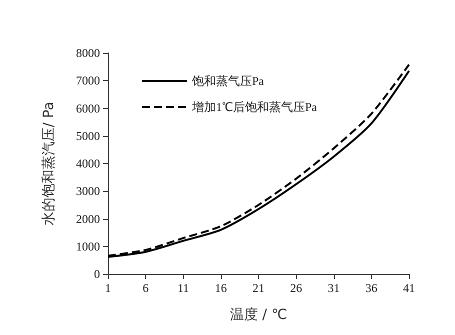 This screenshot has height=335, width=455. I want to click on x-tick-label: 21, so click(258, 288).